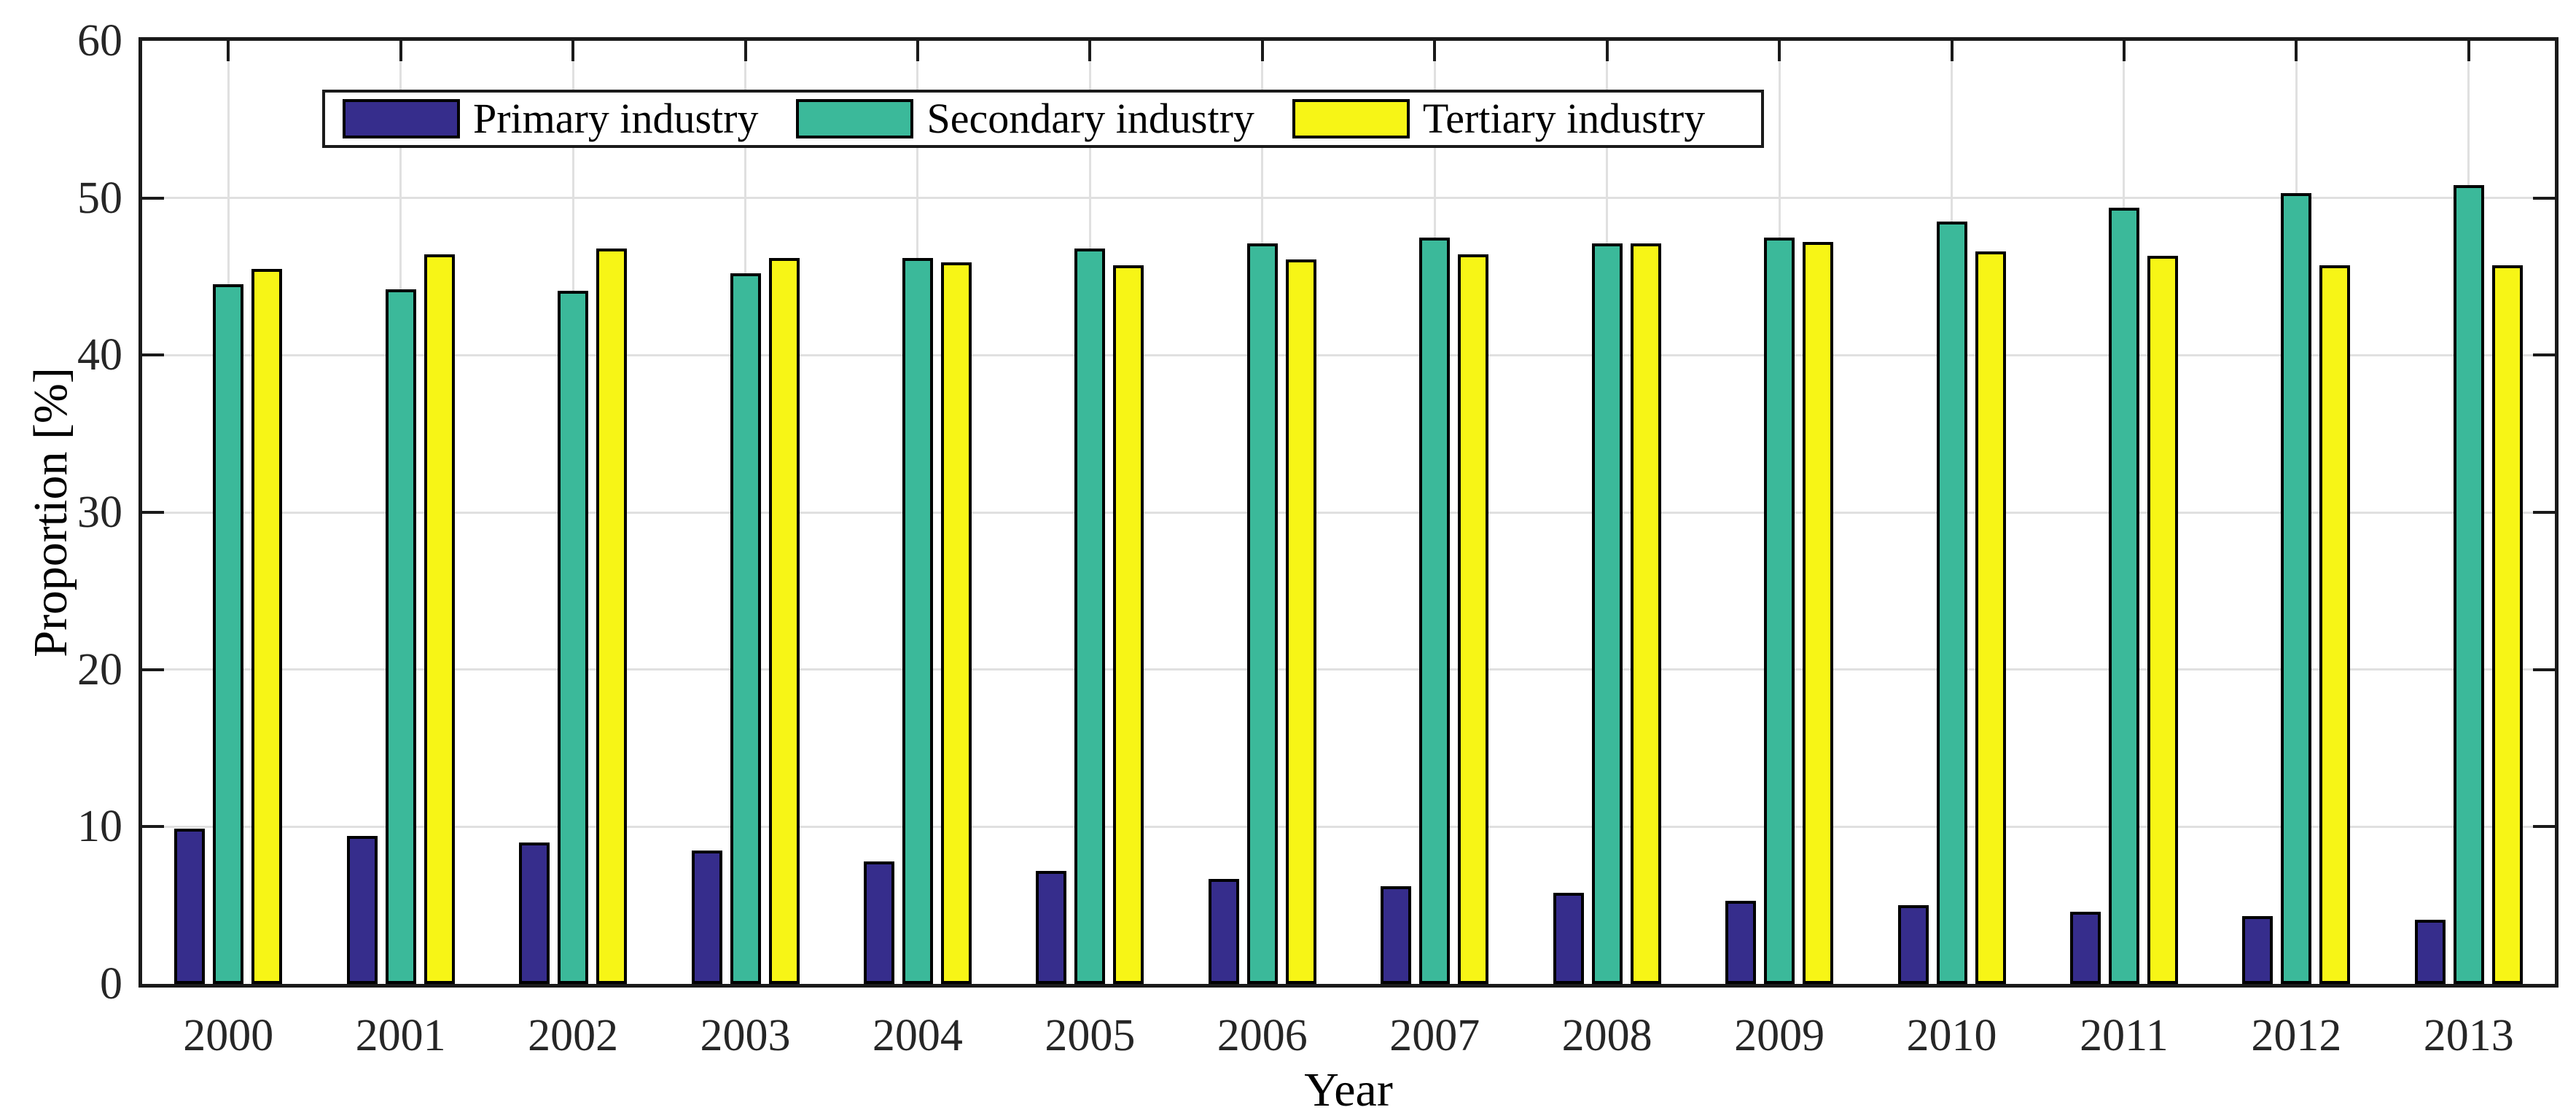  What do you see at coordinates (2296, 1035) in the screenshot?
I see `x-tick-label-2012: 2012` at bounding box center [2296, 1035].